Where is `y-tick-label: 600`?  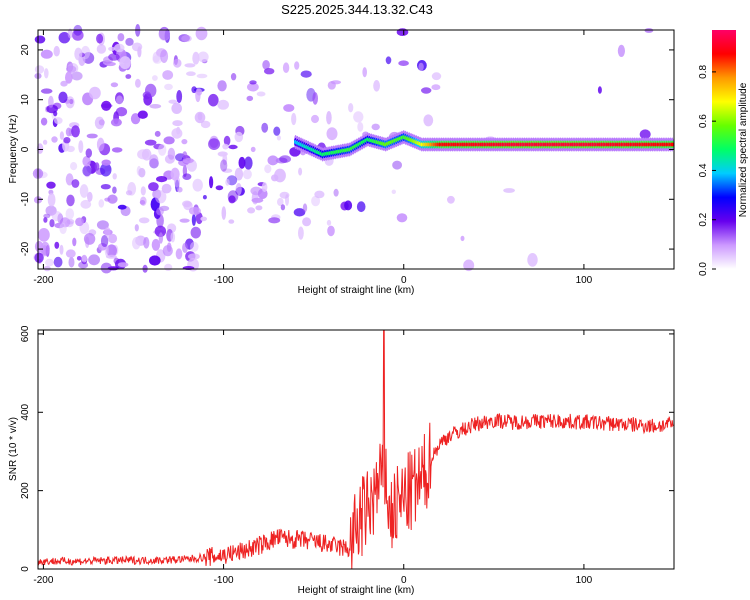 y-tick-label: 600 is located at coordinates (25, 333).